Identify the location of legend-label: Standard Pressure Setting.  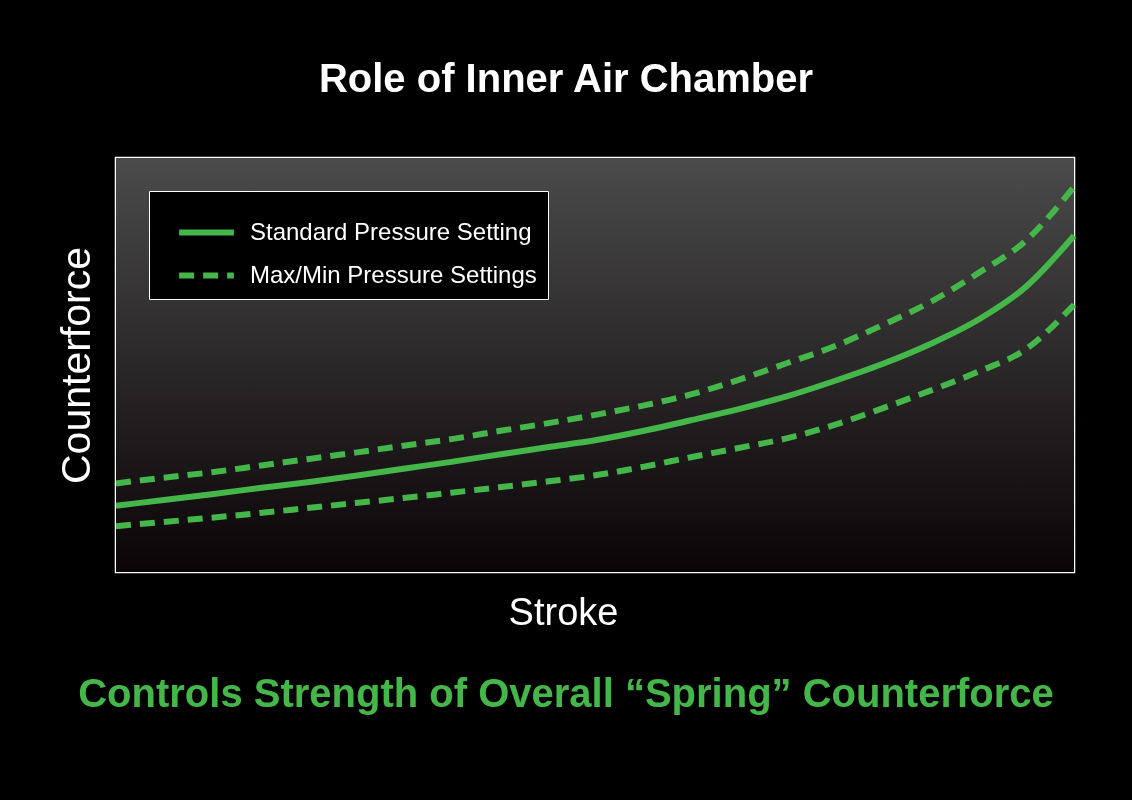
(391, 231).